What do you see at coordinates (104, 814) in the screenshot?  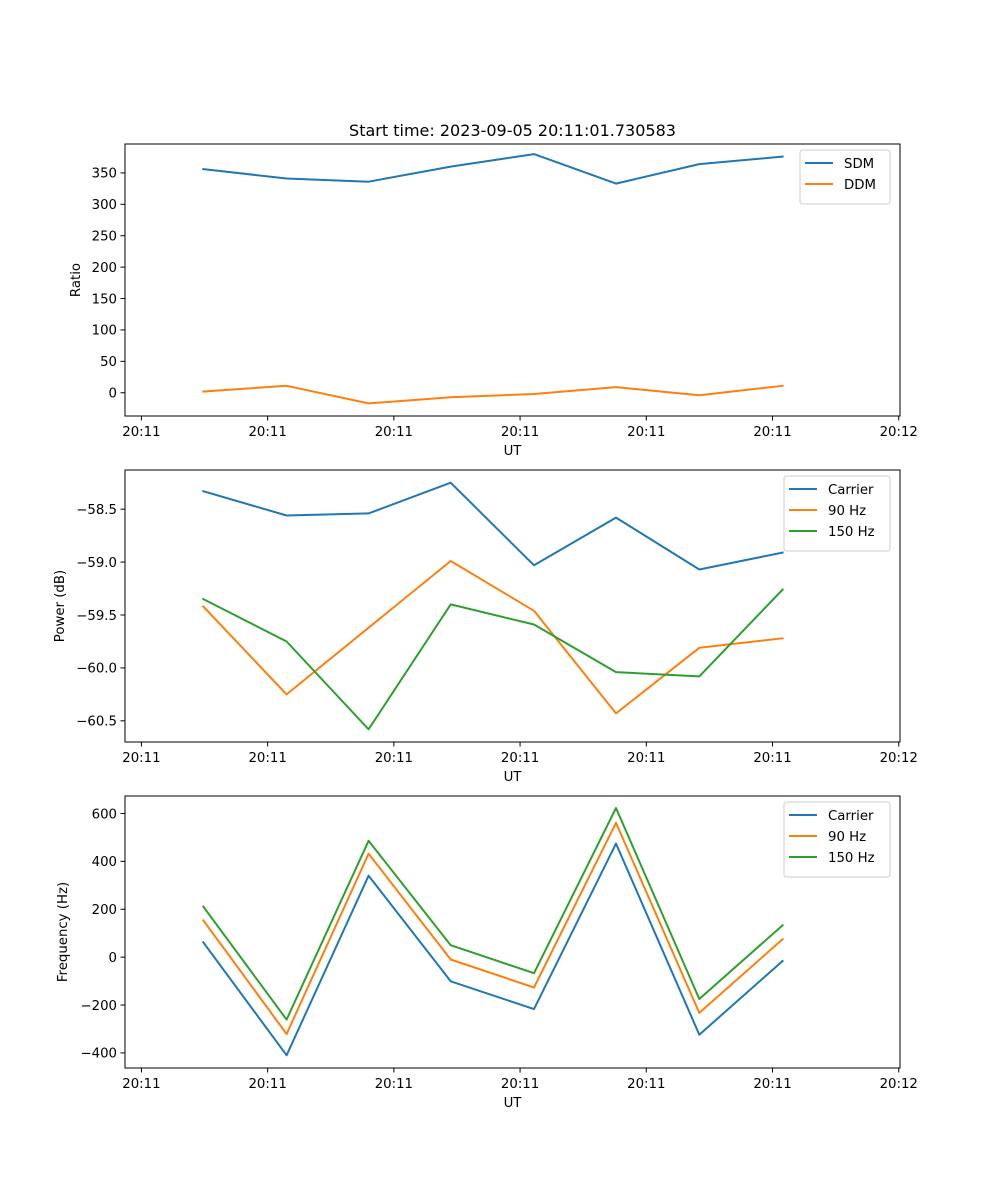 I see `y-tick-label: 600` at bounding box center [104, 814].